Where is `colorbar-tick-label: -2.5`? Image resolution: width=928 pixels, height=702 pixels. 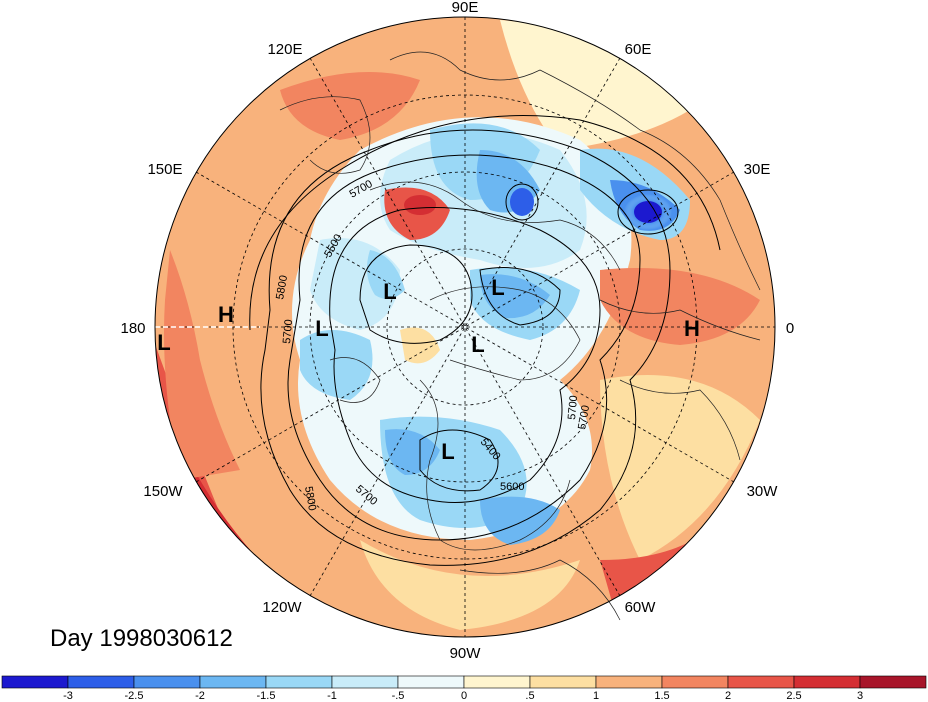 colorbar-tick-label: -2.5 is located at coordinates (134, 696).